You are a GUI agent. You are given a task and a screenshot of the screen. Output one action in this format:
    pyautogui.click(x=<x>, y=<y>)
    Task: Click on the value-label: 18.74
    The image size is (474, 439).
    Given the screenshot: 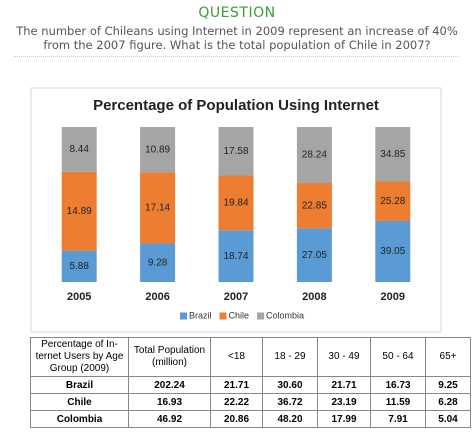 What is the action you would take?
    pyautogui.click(x=235, y=256)
    